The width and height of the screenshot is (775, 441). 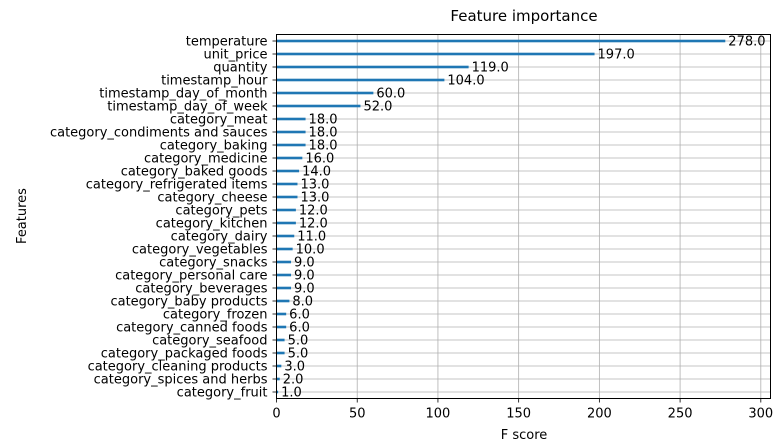 I want to click on x-tick-label: 100, so click(x=438, y=414).